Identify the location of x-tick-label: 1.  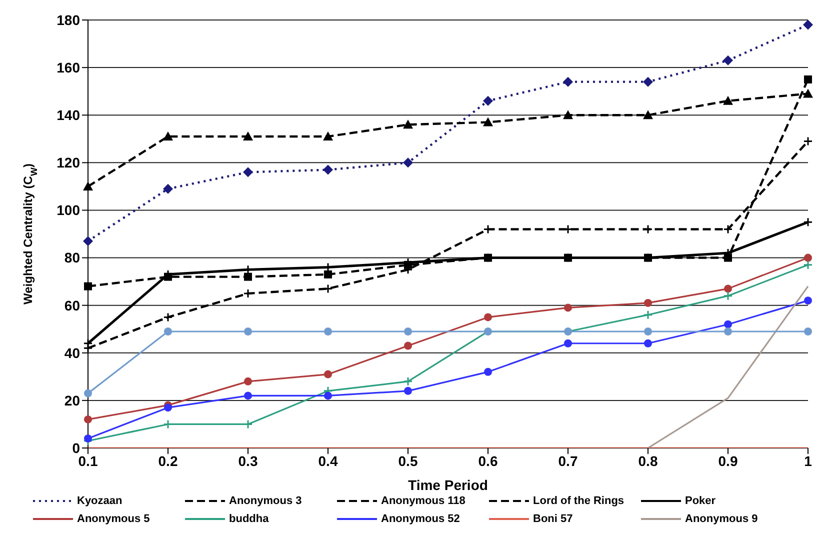
(808, 460).